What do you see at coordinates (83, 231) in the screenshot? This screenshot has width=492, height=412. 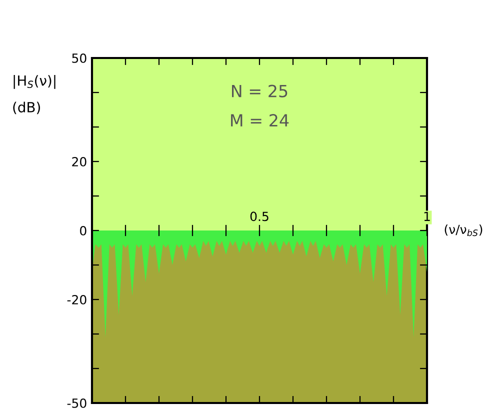 I see `y-tick-label: 0` at bounding box center [83, 231].